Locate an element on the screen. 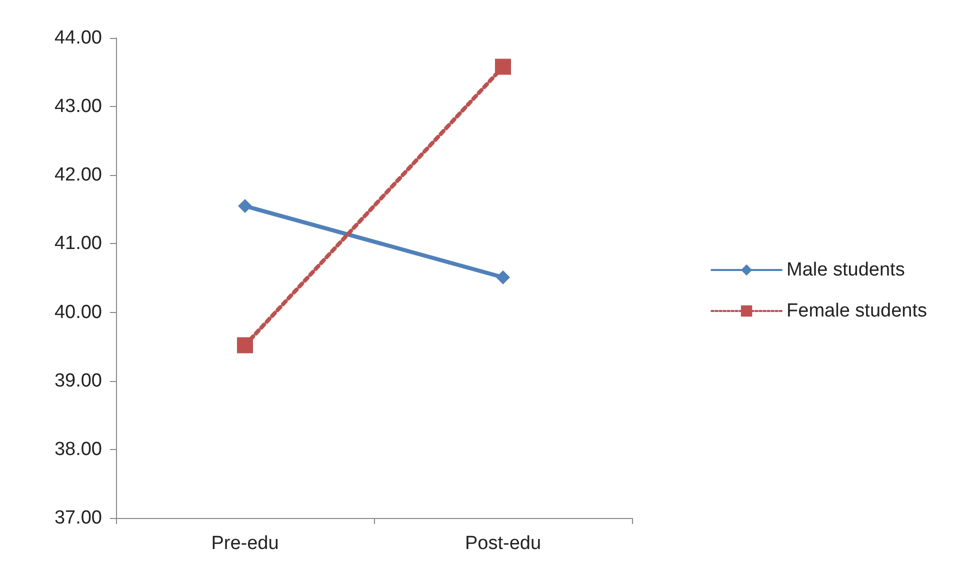  legend-label: Male students is located at coordinates (845, 270).